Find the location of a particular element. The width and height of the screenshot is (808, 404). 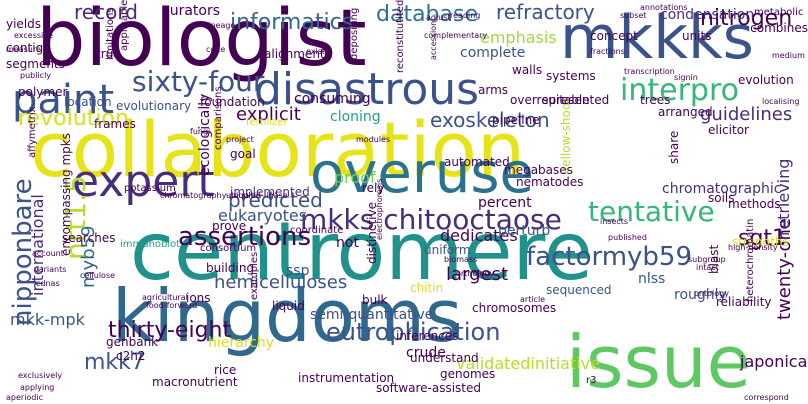

word-contigs: contigs is located at coordinates (28, 48).